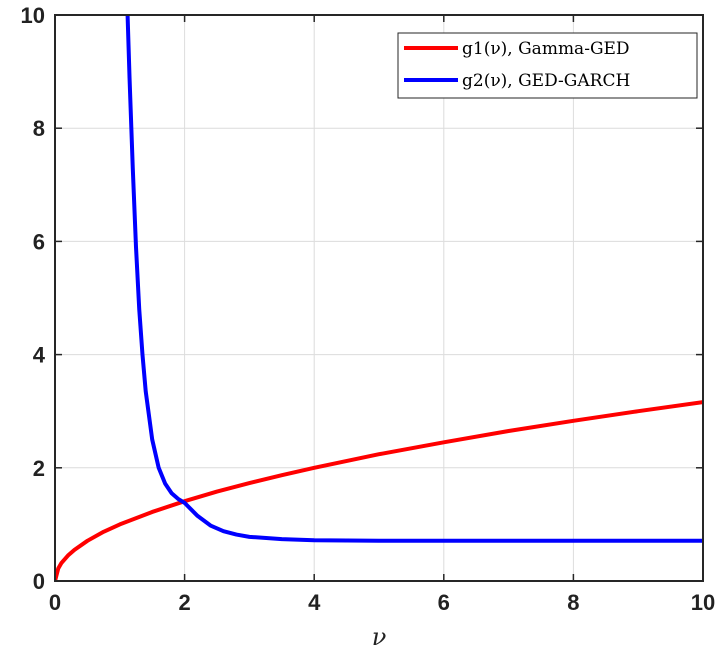  What do you see at coordinates (444, 602) in the screenshot?
I see `x-tick-label: 6` at bounding box center [444, 602].